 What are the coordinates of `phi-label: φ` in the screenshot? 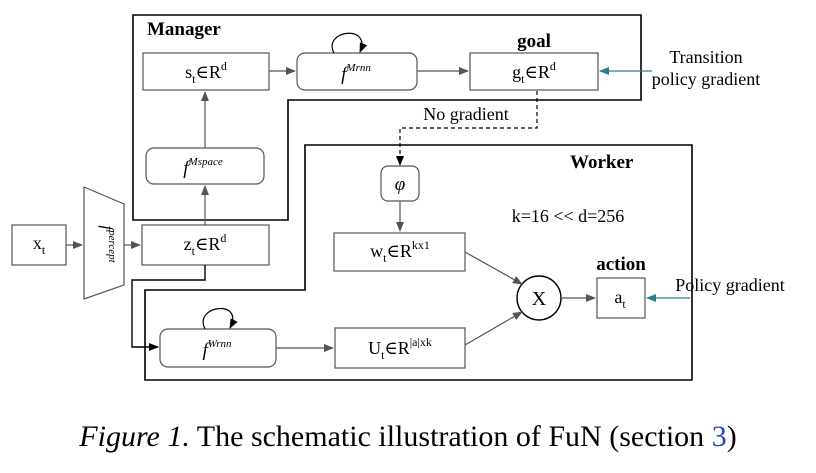 It's located at (400, 184).